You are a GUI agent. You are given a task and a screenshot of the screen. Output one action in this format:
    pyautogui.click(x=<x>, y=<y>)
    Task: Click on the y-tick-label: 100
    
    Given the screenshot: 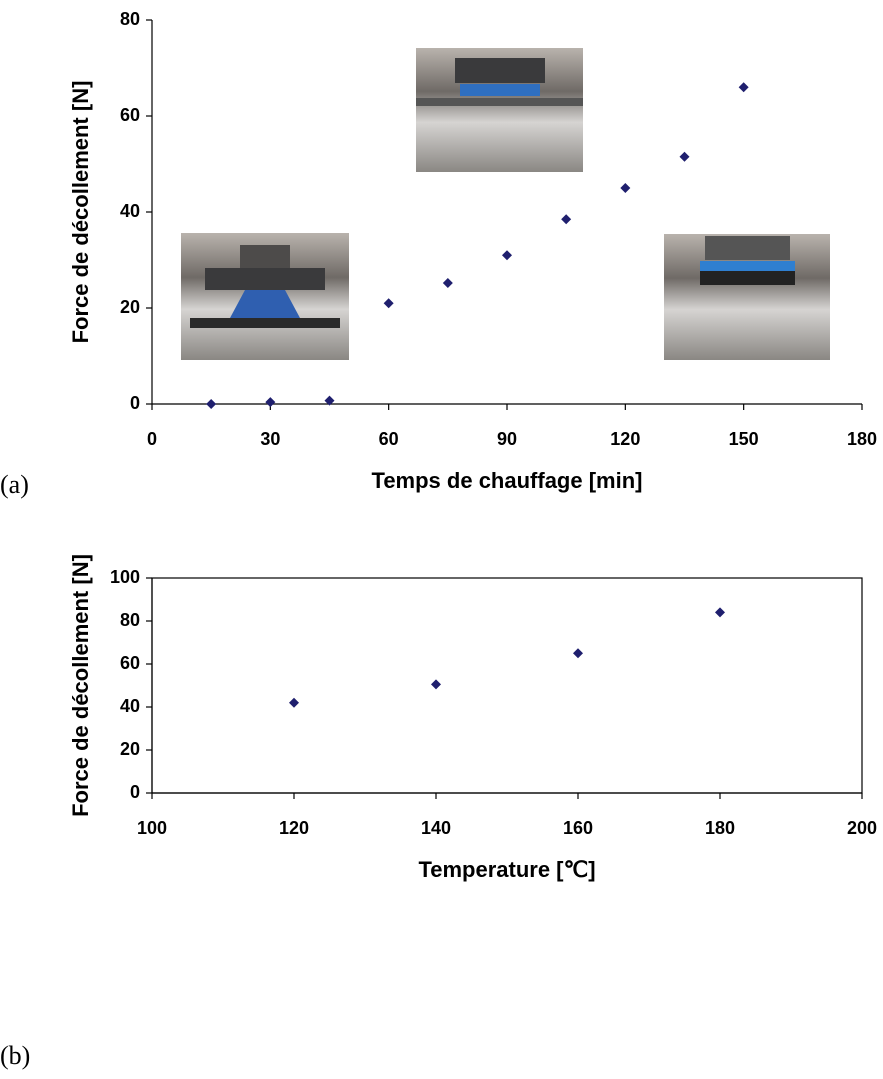 What is the action you would take?
    pyautogui.click(x=125, y=577)
    